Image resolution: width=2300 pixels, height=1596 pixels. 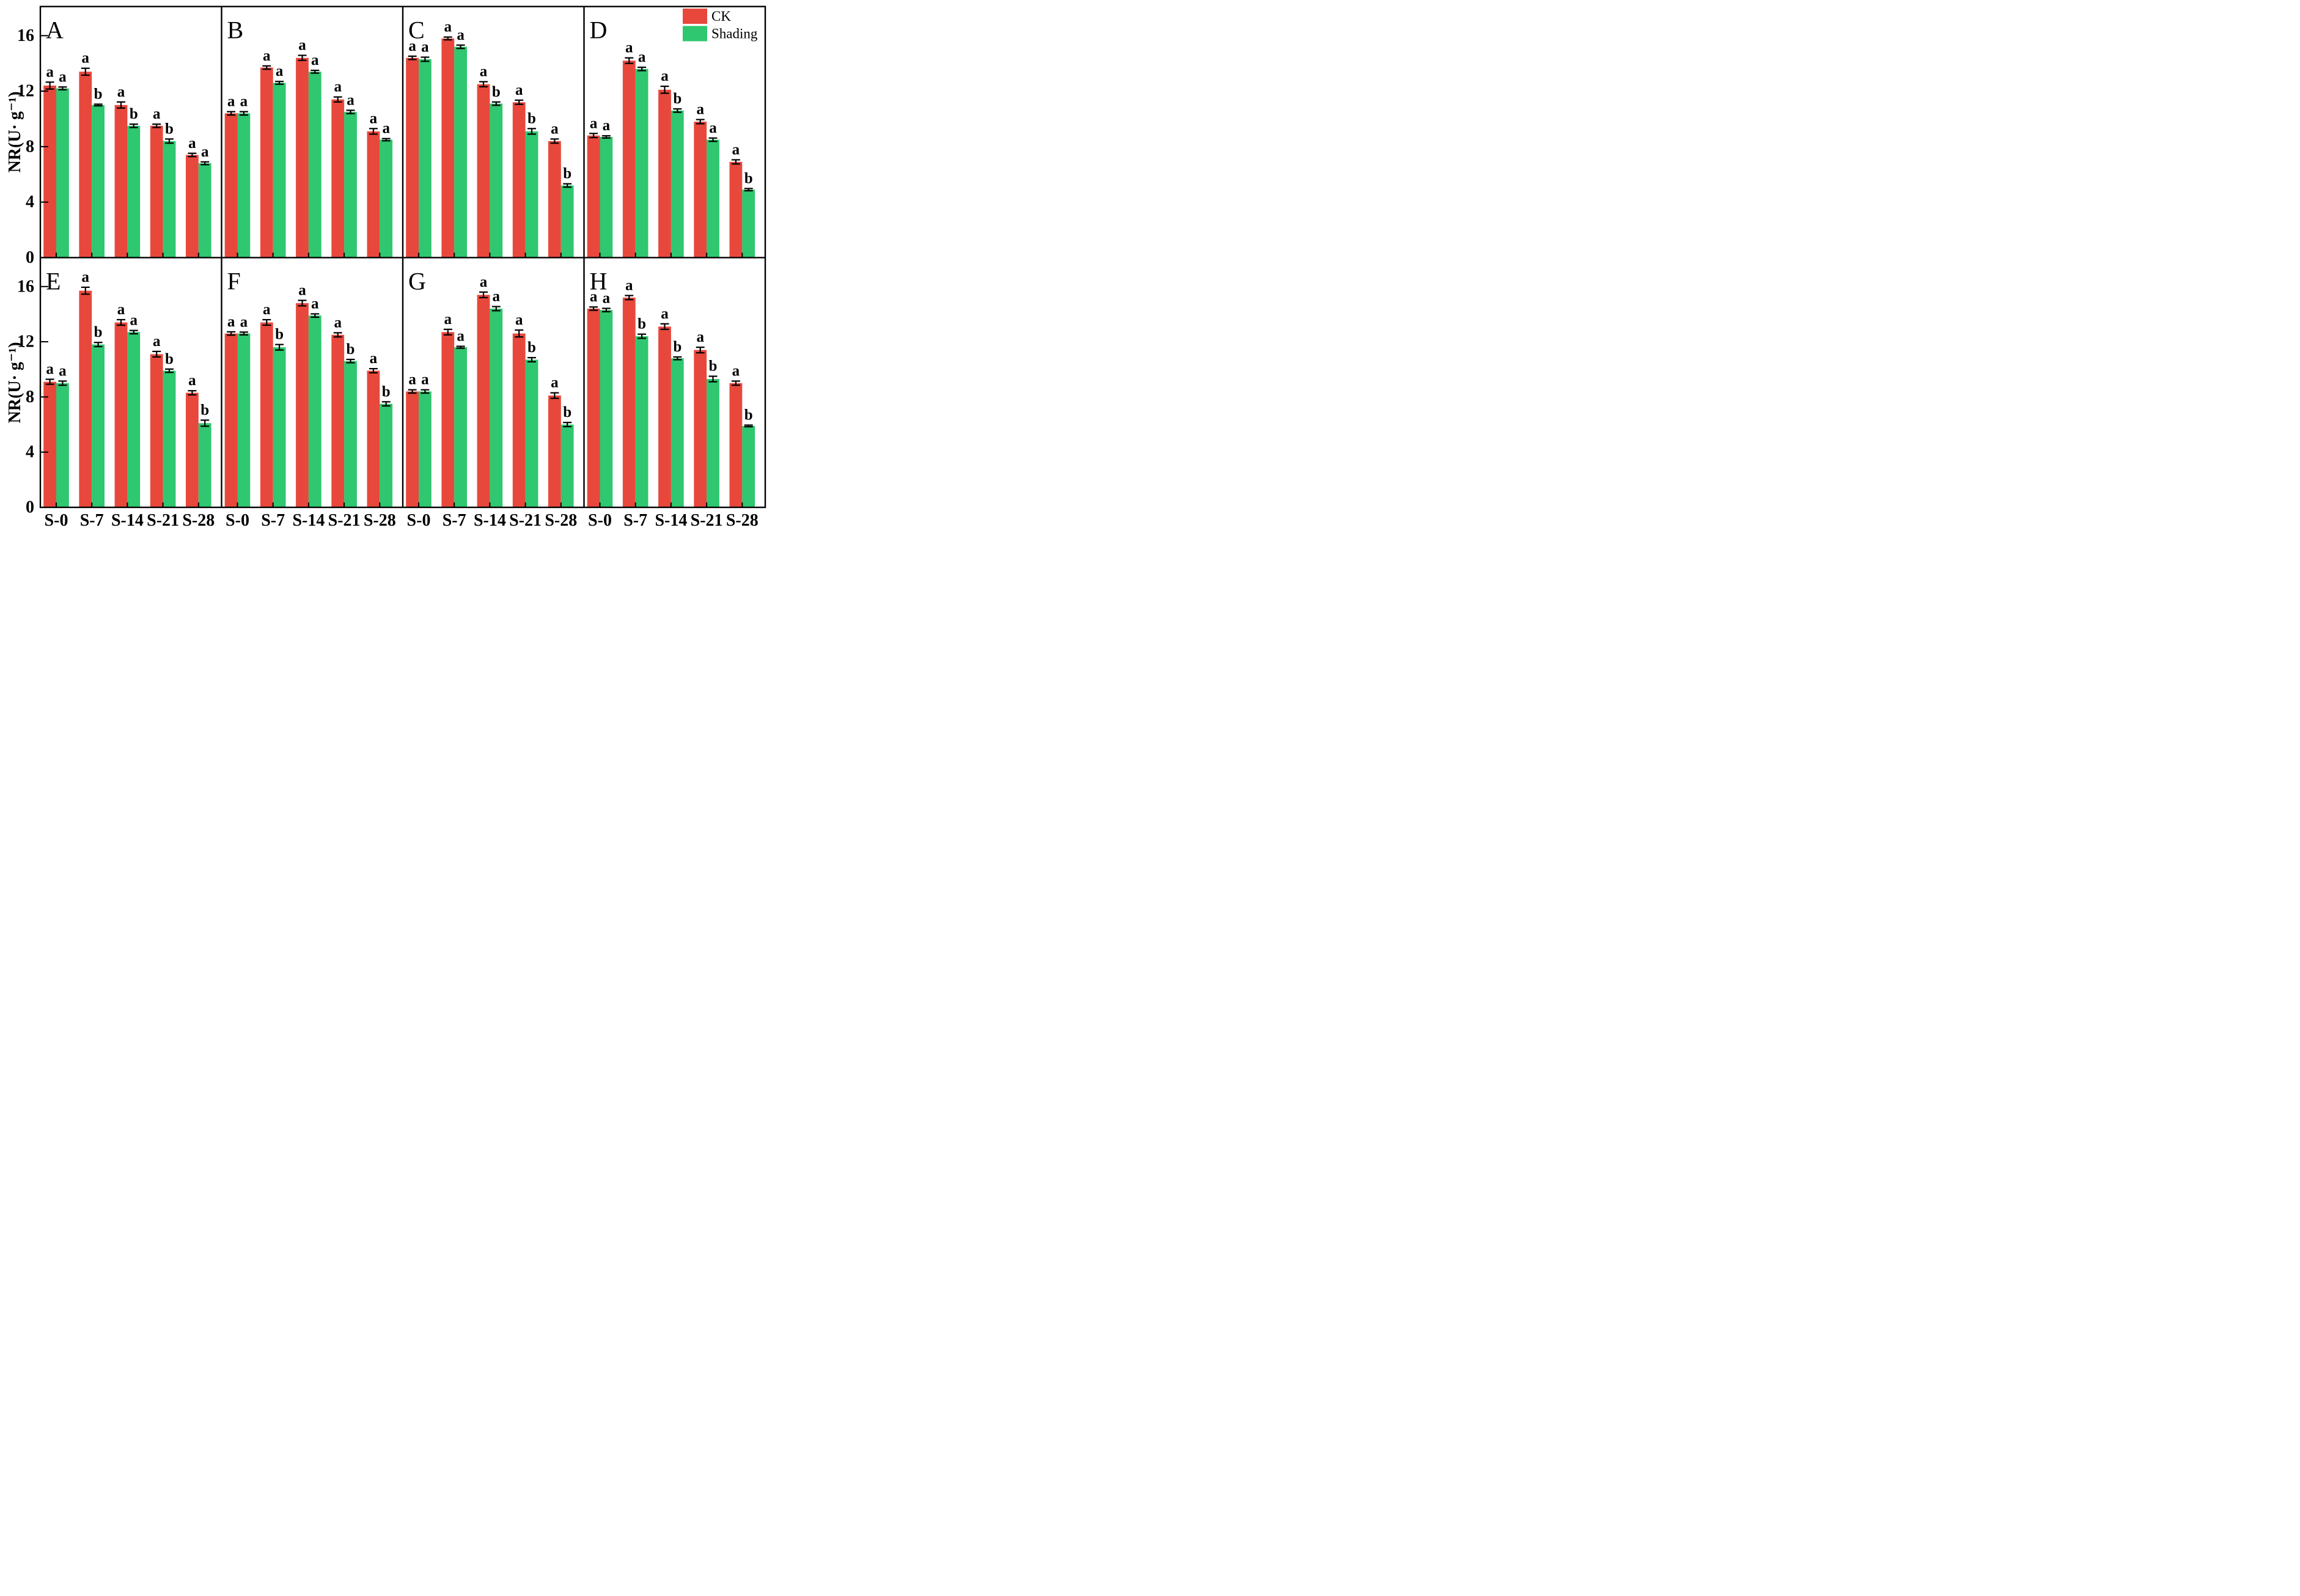 I want to click on category-label: S-28, so click(x=742, y=520).